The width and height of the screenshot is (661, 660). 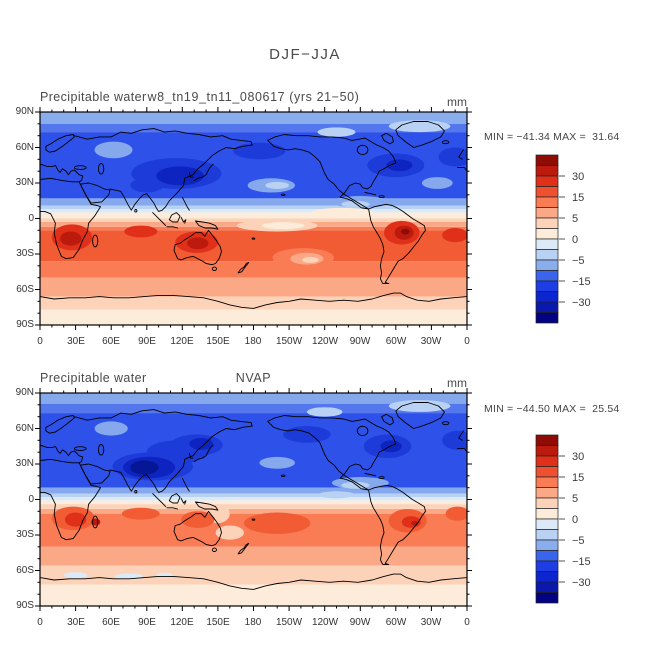 What do you see at coordinates (457, 383) in the screenshot?
I see `panel2-units-label: mm` at bounding box center [457, 383].